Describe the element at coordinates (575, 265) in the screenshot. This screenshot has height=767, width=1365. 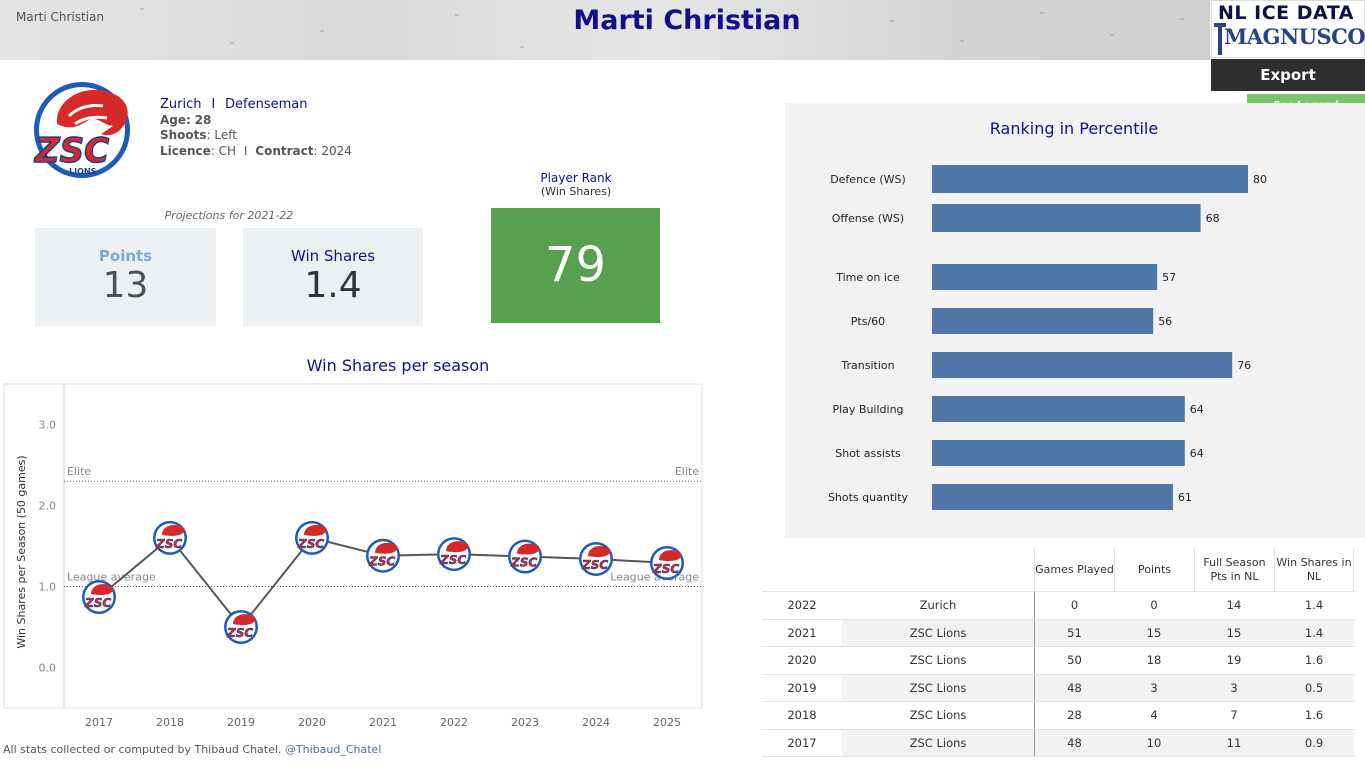
I see `player-rank-value: 79` at that location.